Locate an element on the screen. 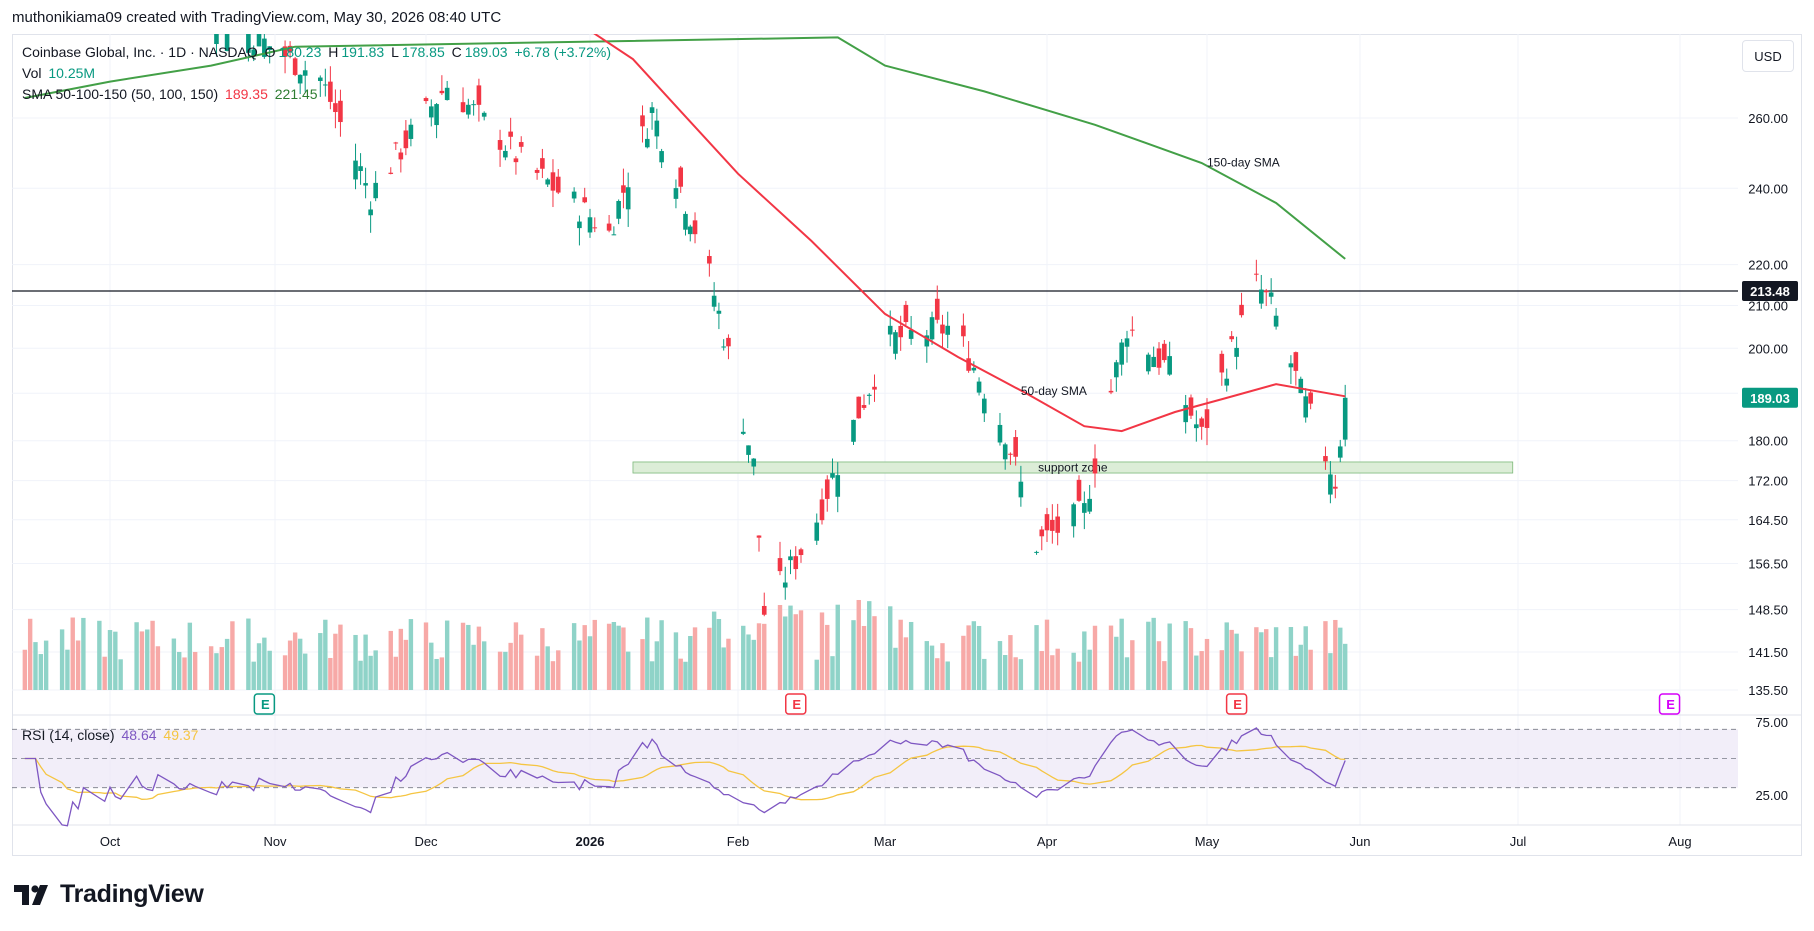 The image size is (1814, 931). rsi-label: RSI (14, close) is located at coordinates (68, 735).